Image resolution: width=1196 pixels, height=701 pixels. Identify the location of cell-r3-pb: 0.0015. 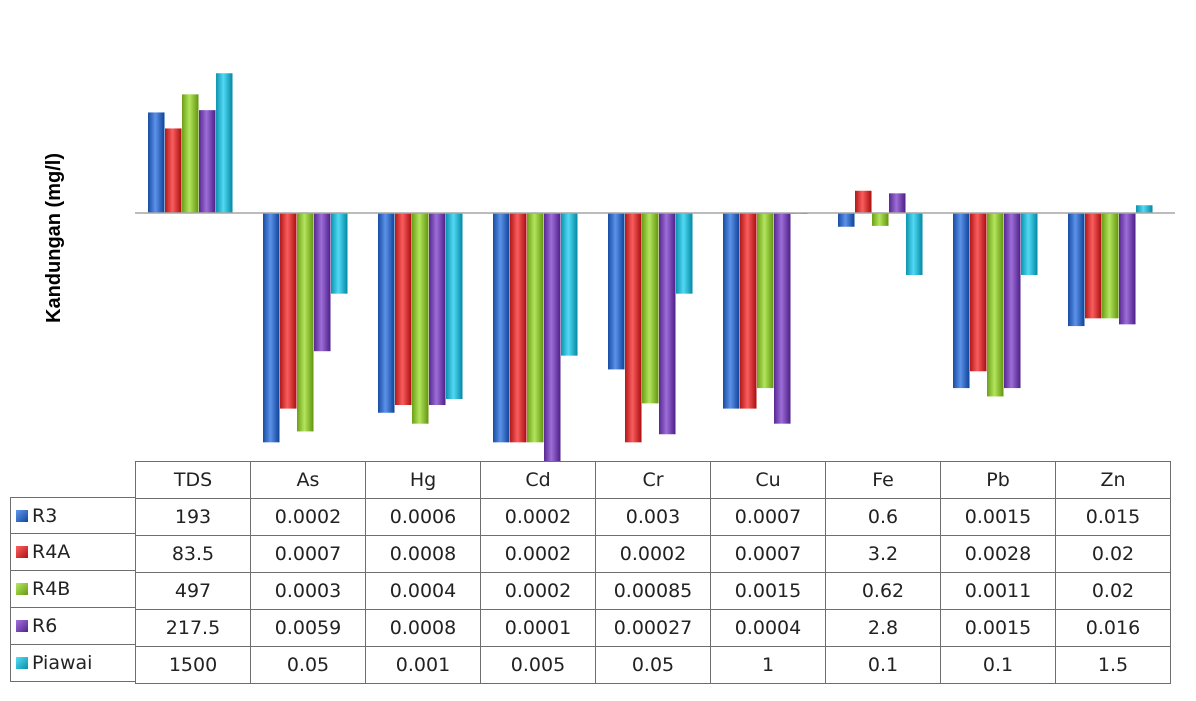
(998, 517).